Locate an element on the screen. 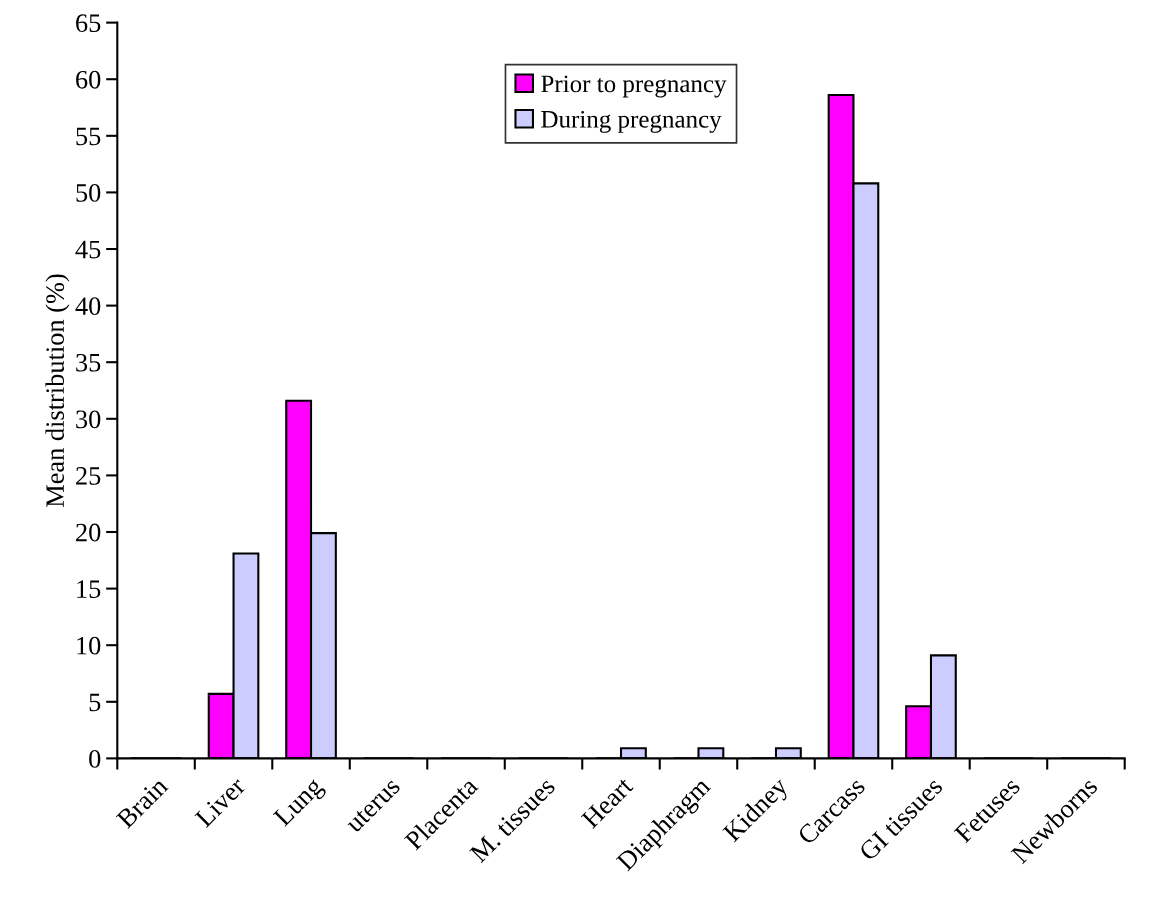 The image size is (1150, 905). y-tick-label: 60 is located at coordinates (88, 79).